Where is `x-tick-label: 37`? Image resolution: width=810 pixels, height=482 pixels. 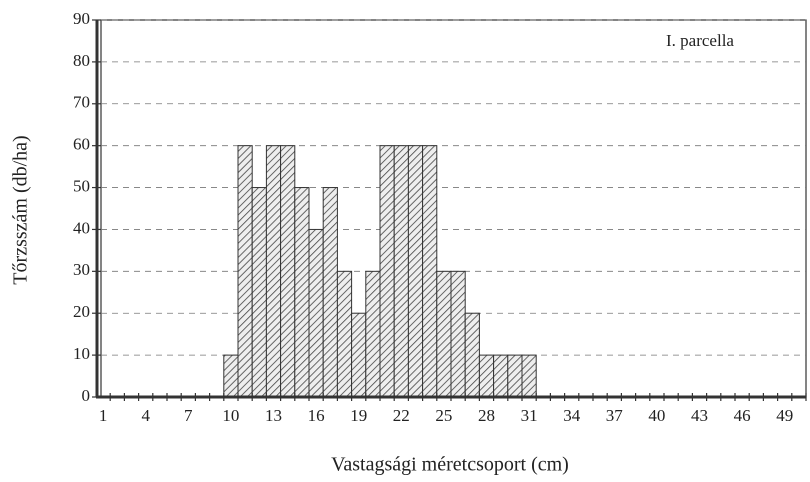 x-tick-label: 37 is located at coordinates (615, 415).